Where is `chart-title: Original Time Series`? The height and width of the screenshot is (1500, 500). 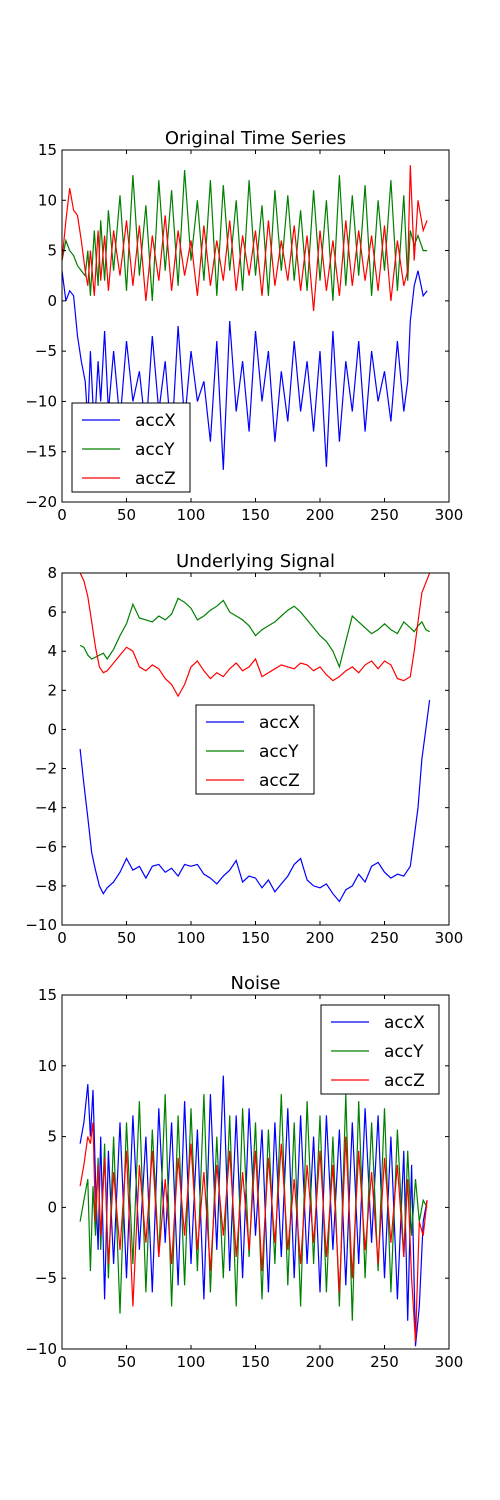 chart-title: Original Time Series is located at coordinates (255, 138).